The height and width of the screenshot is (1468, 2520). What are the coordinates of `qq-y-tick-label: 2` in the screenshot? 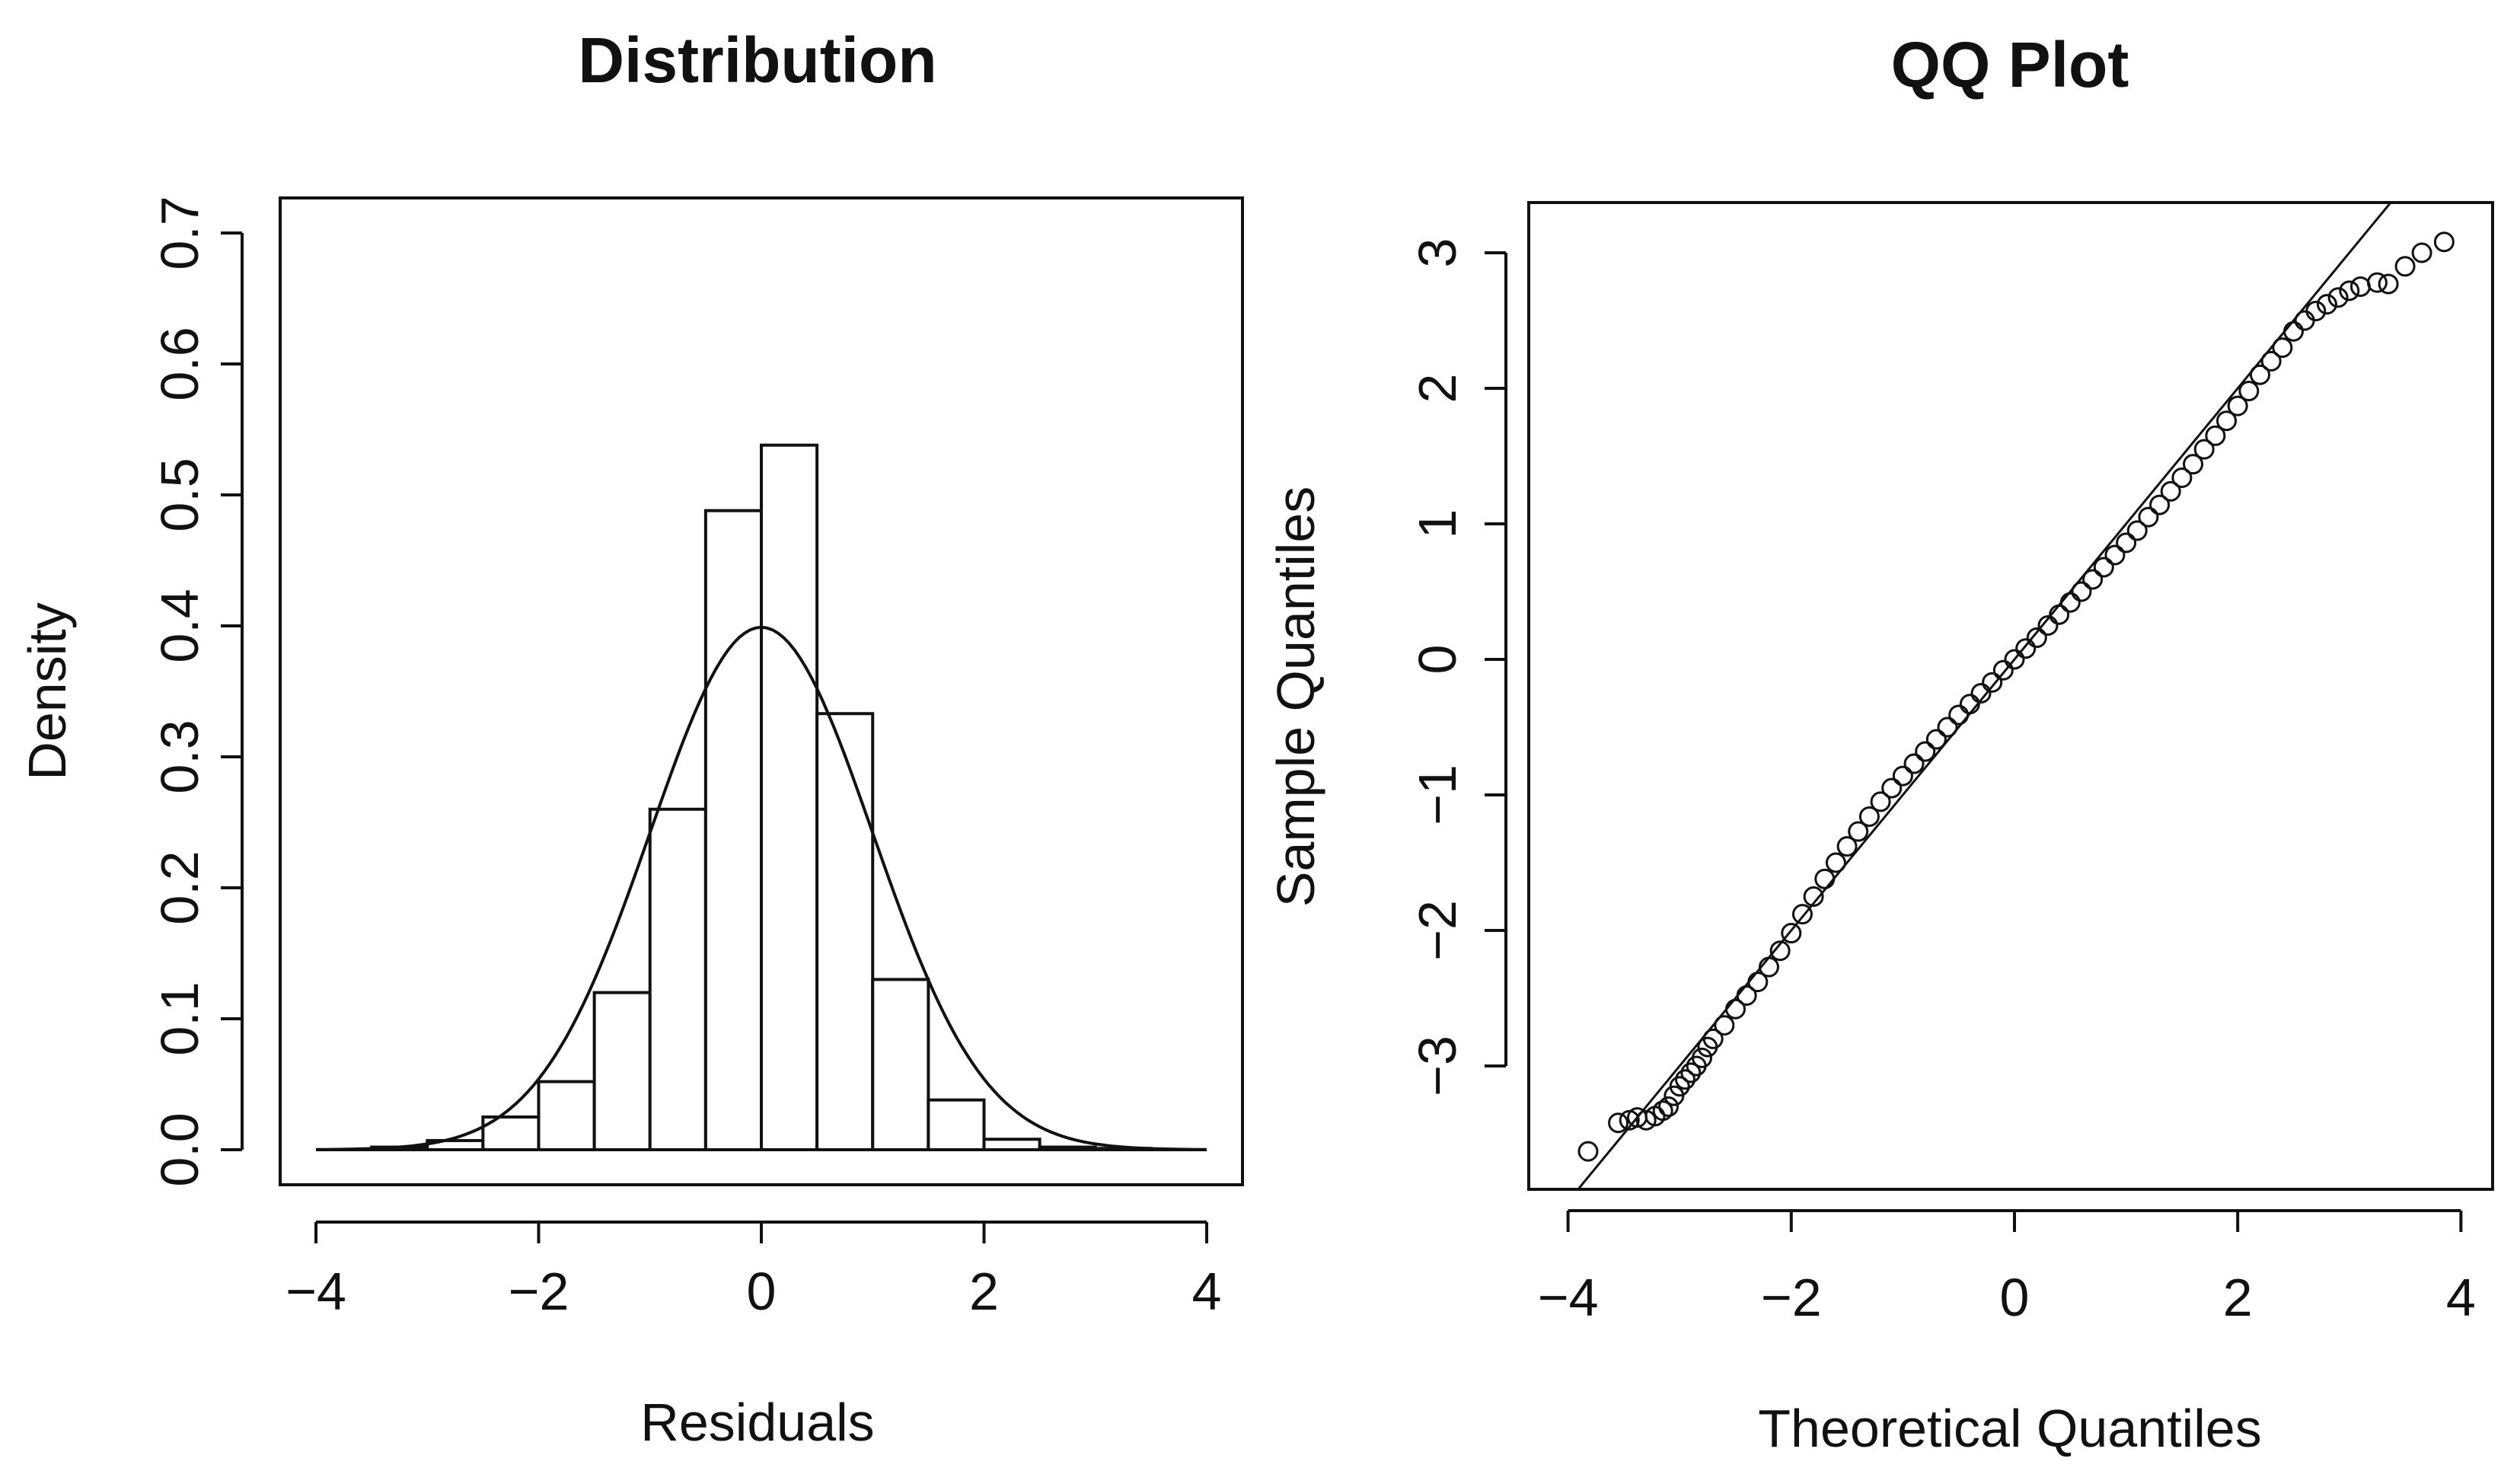 It's located at (1437, 389).